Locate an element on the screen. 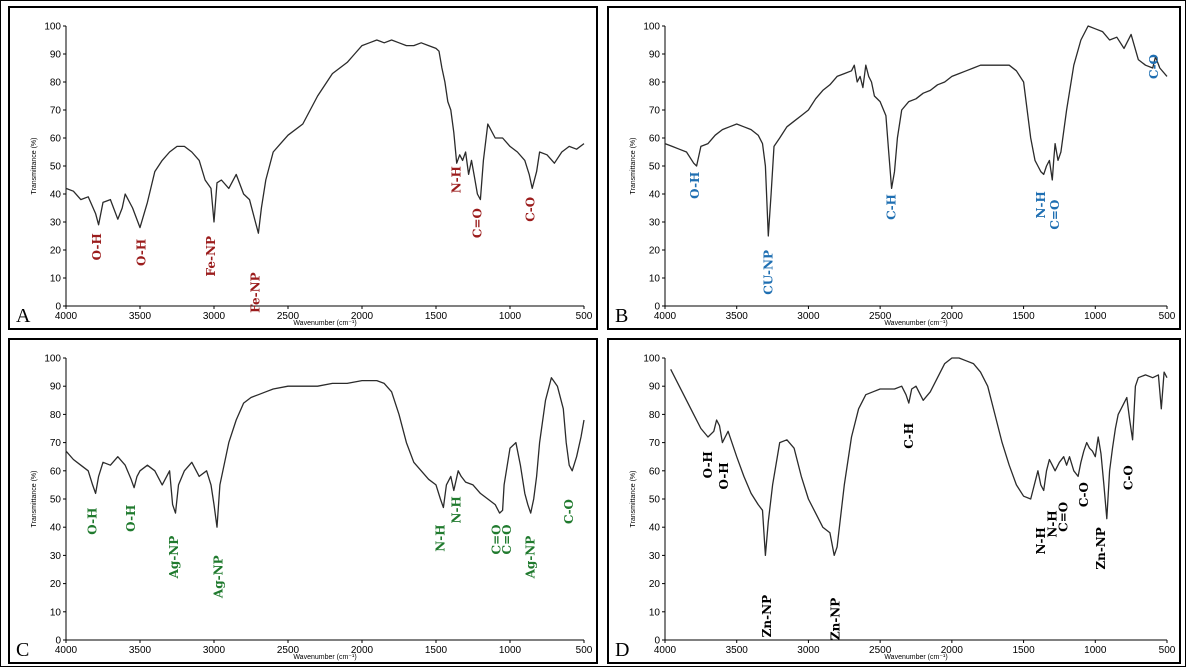 The width and height of the screenshot is (1188, 669). peak-label: CU-NP is located at coordinates (768, 272).